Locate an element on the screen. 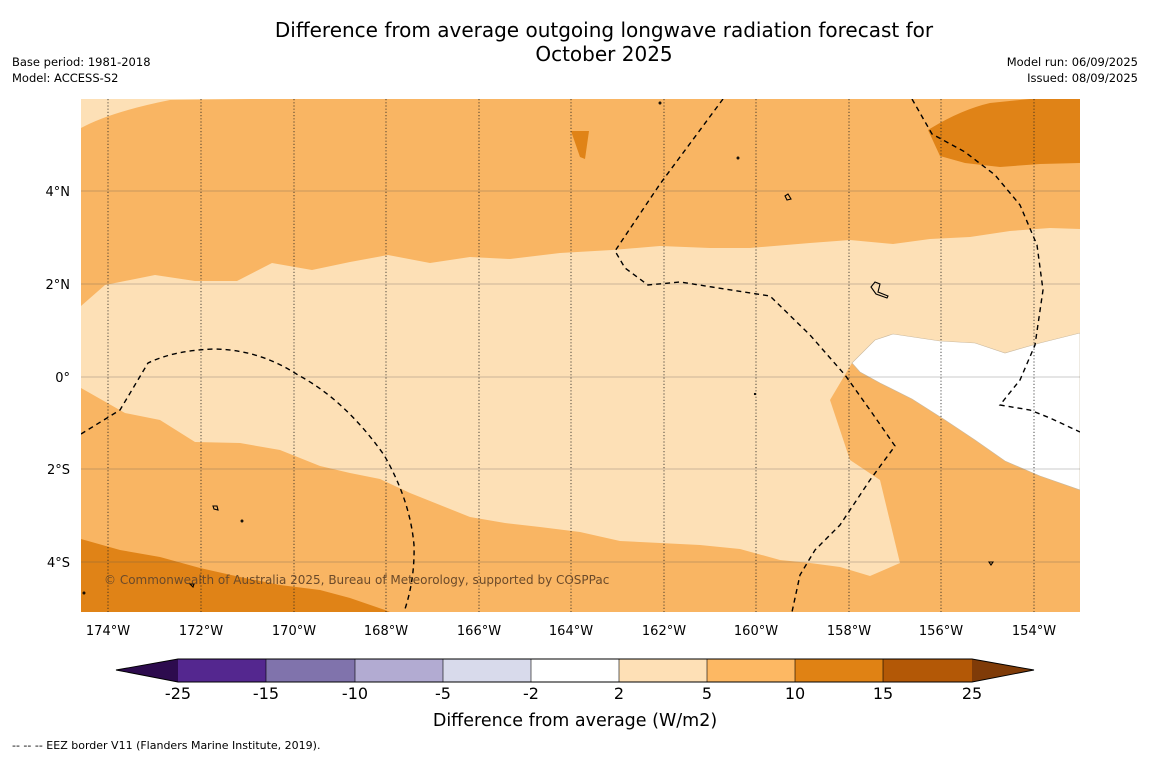  lon-label-154w: 154°W is located at coordinates (1034, 631).